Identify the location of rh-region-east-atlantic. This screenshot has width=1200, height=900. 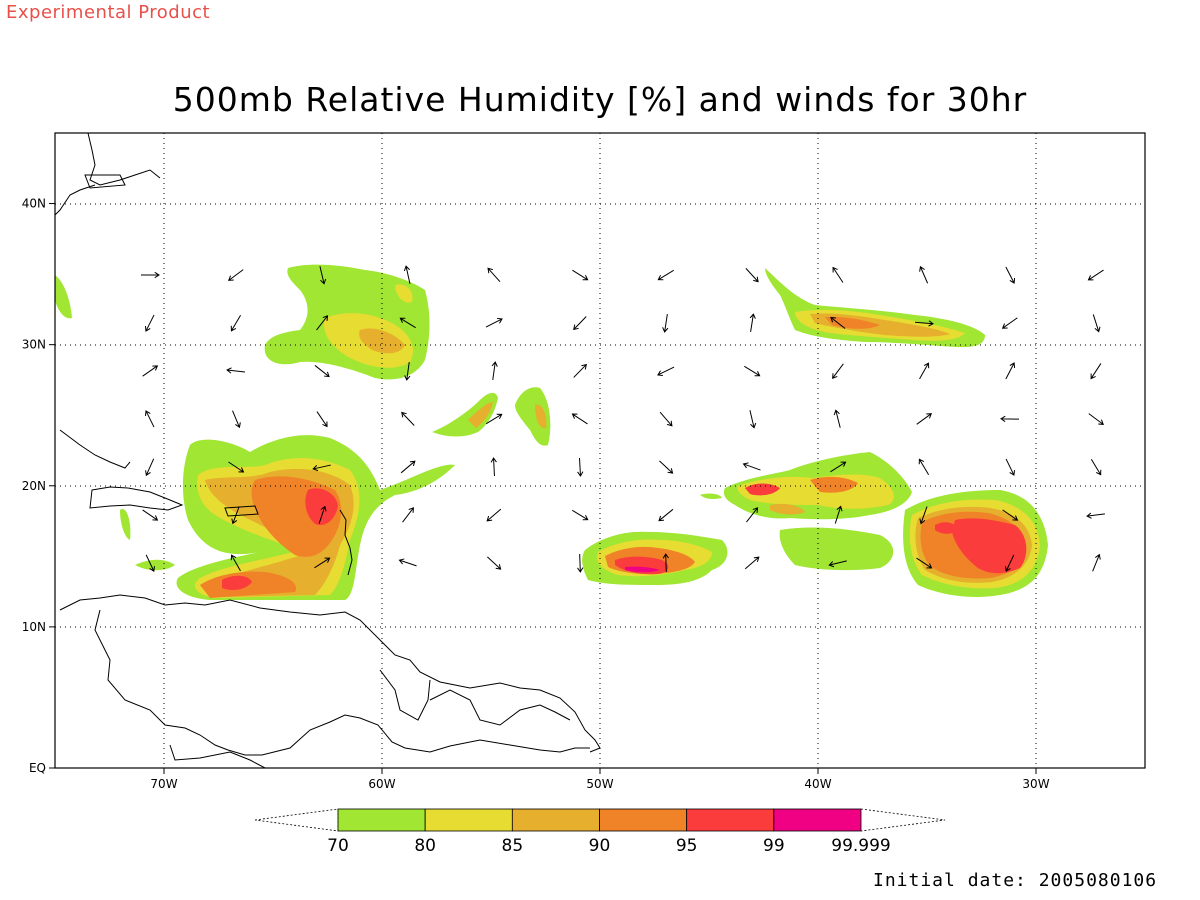
(975, 543).